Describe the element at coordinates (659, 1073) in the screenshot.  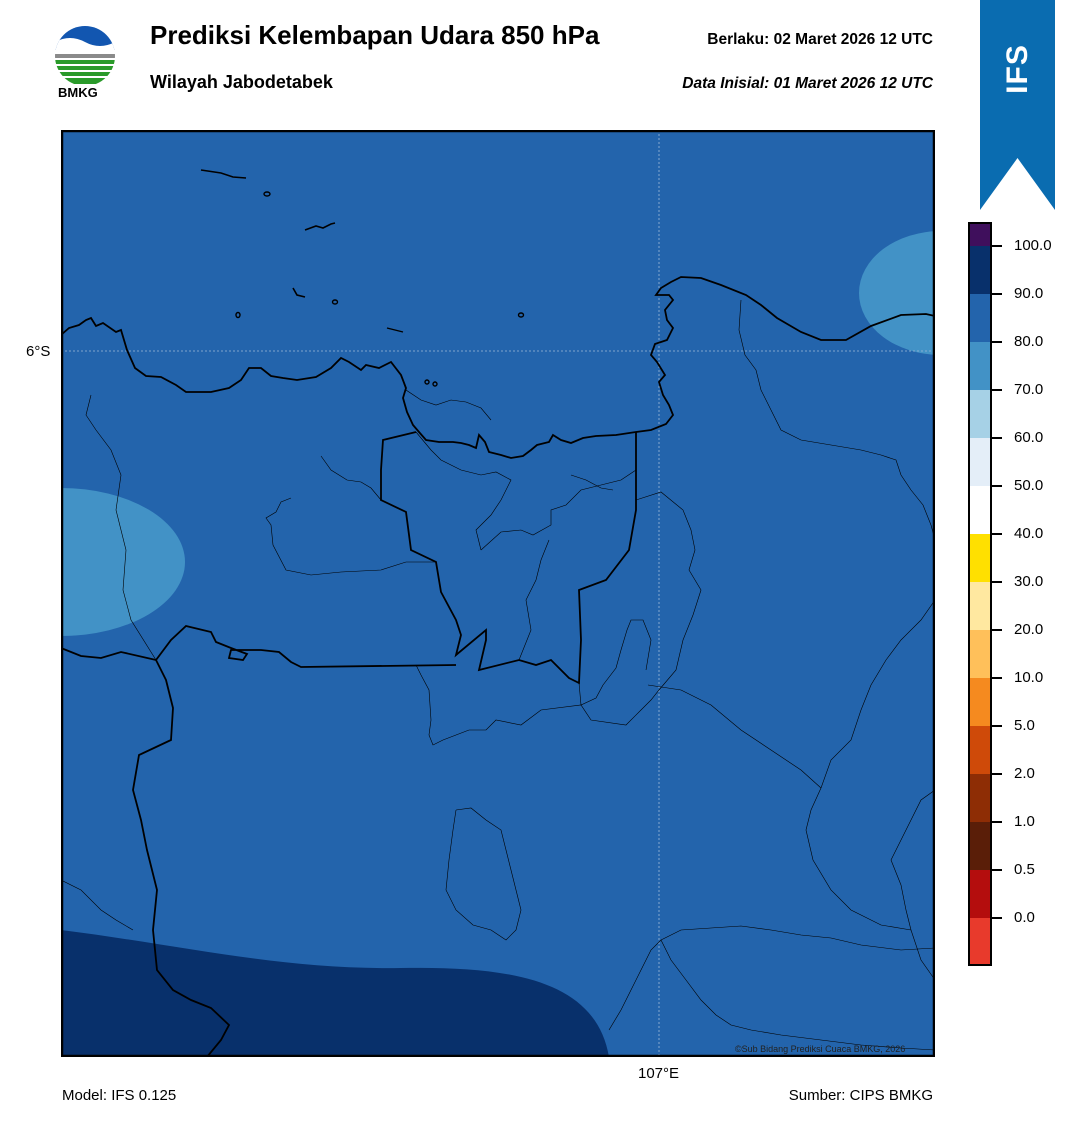
I see `lon-label: 107°E` at that location.